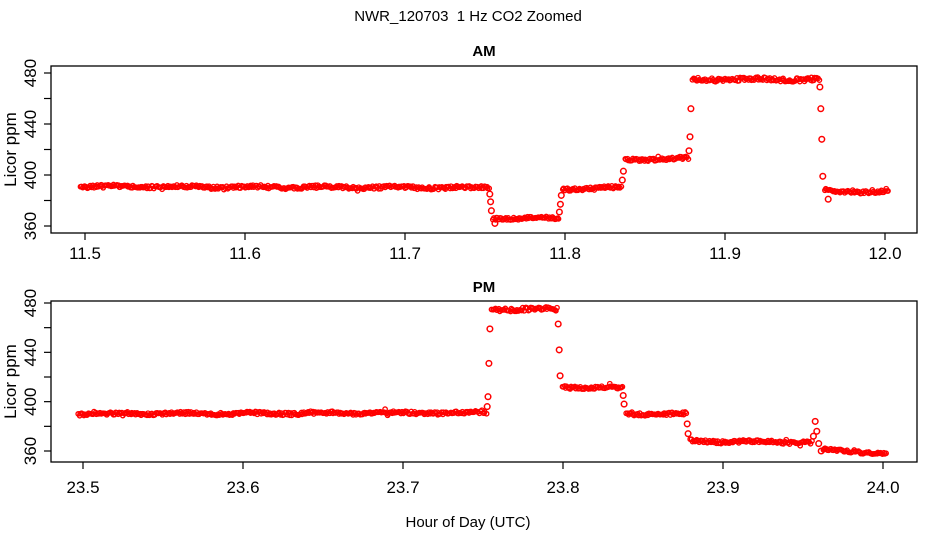 Image resolution: width=936 pixels, height=540 pixels. What do you see at coordinates (242, 487) in the screenshot?
I see `x-tick-label: 23.6` at bounding box center [242, 487].